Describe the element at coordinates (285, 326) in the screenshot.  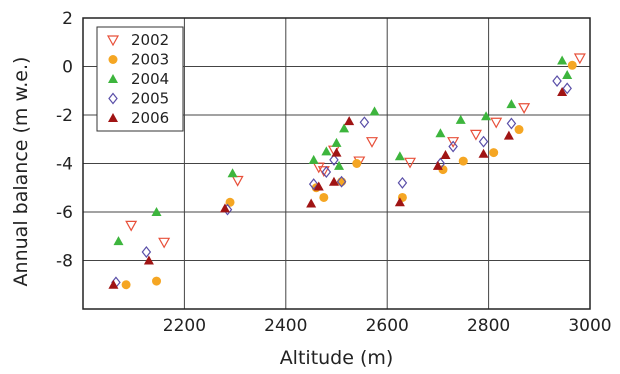
I see `x-tick-label: 2400` at that location.